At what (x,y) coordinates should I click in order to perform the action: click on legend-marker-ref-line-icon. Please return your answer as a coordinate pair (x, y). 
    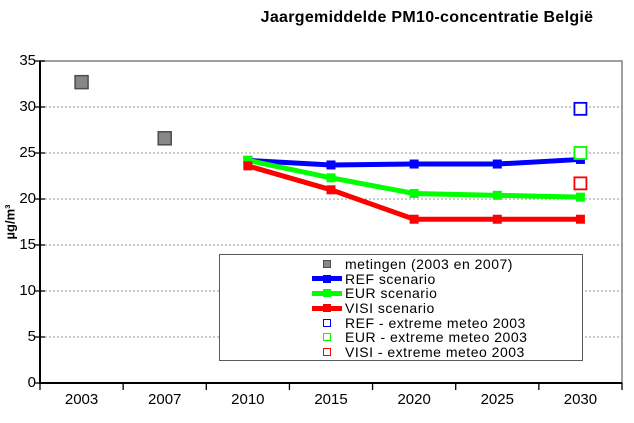
    Looking at the image, I should click on (327, 279).